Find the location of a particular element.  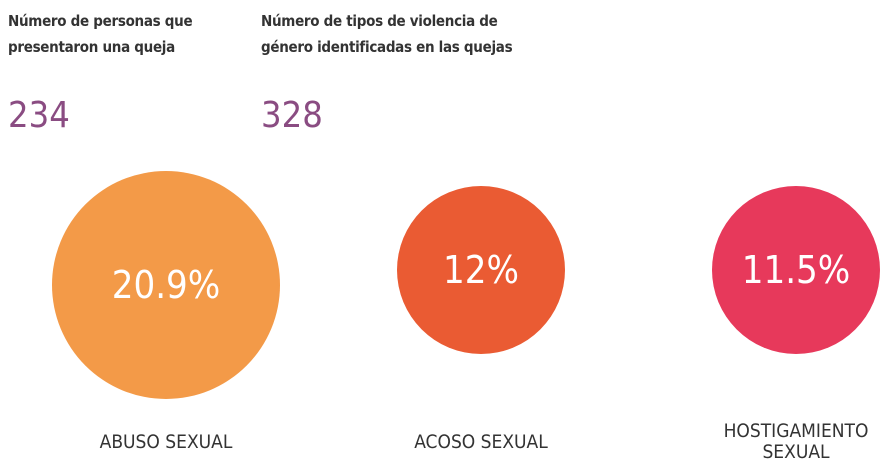

stat-label: género identificadas en las quejas is located at coordinates (387, 47).